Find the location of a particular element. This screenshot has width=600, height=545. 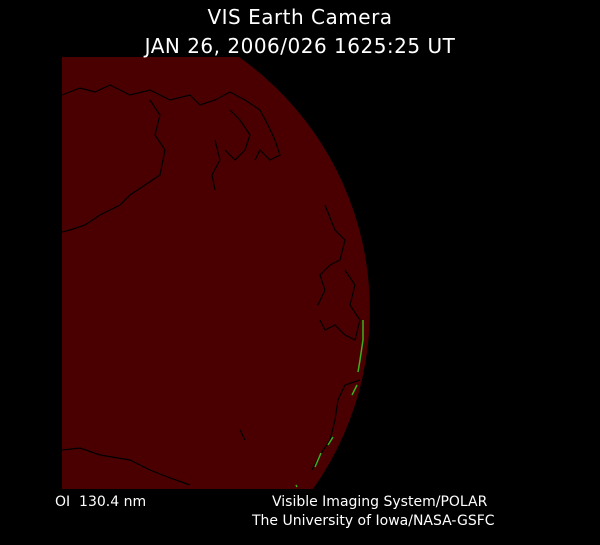

instrument-label: Visible Imaging System/POLAR is located at coordinates (380, 502).